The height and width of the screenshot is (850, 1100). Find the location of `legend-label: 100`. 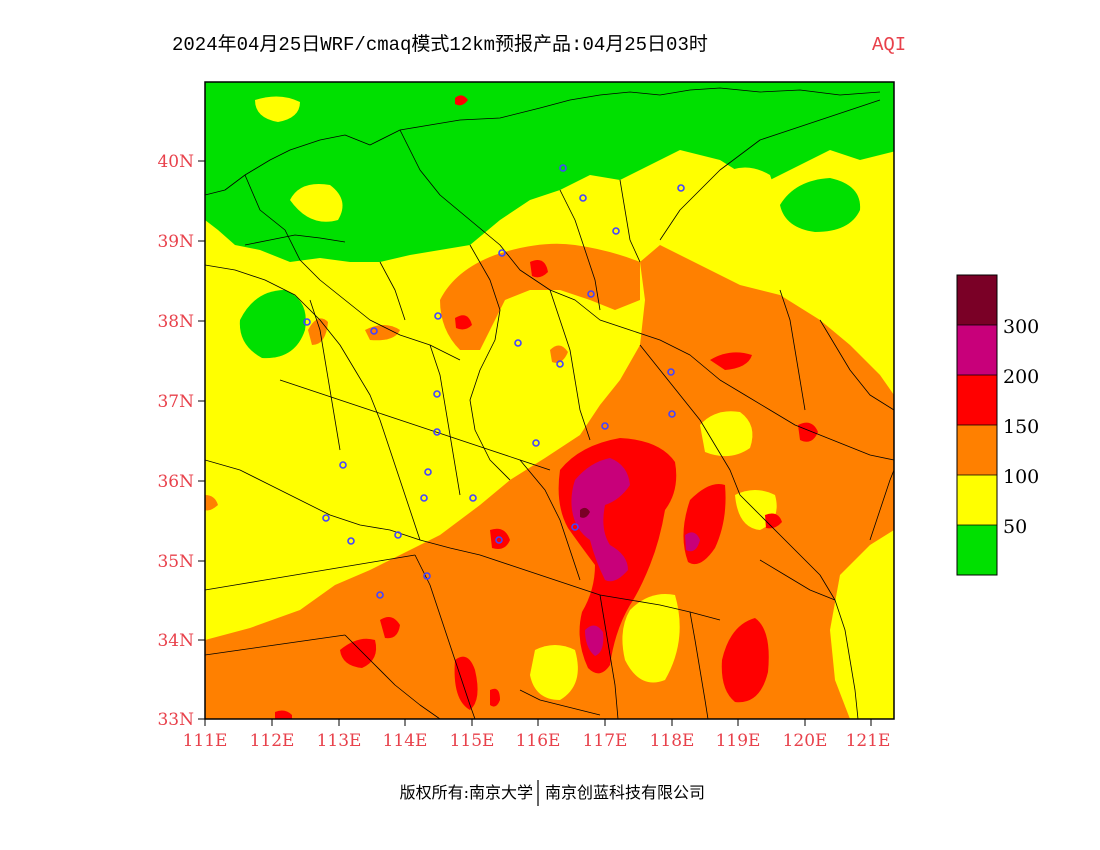

legend-label: 100 is located at coordinates (1021, 477).